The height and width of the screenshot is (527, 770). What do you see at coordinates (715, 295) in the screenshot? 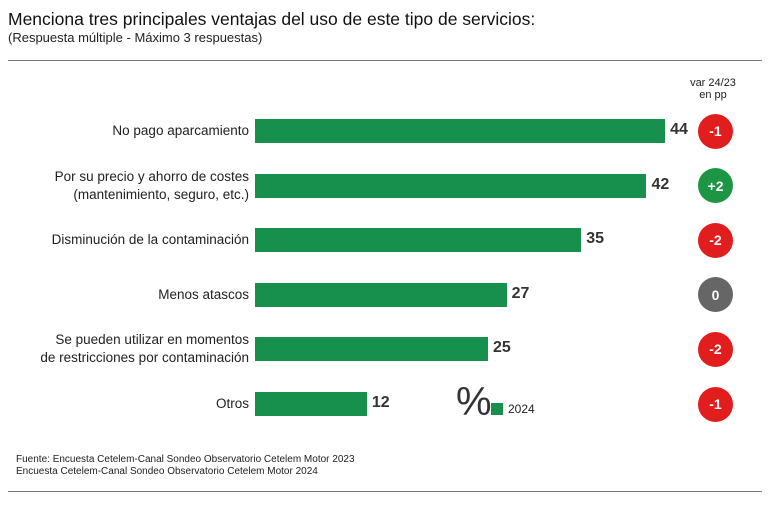
I see `variation-badge: 0` at bounding box center [715, 295].